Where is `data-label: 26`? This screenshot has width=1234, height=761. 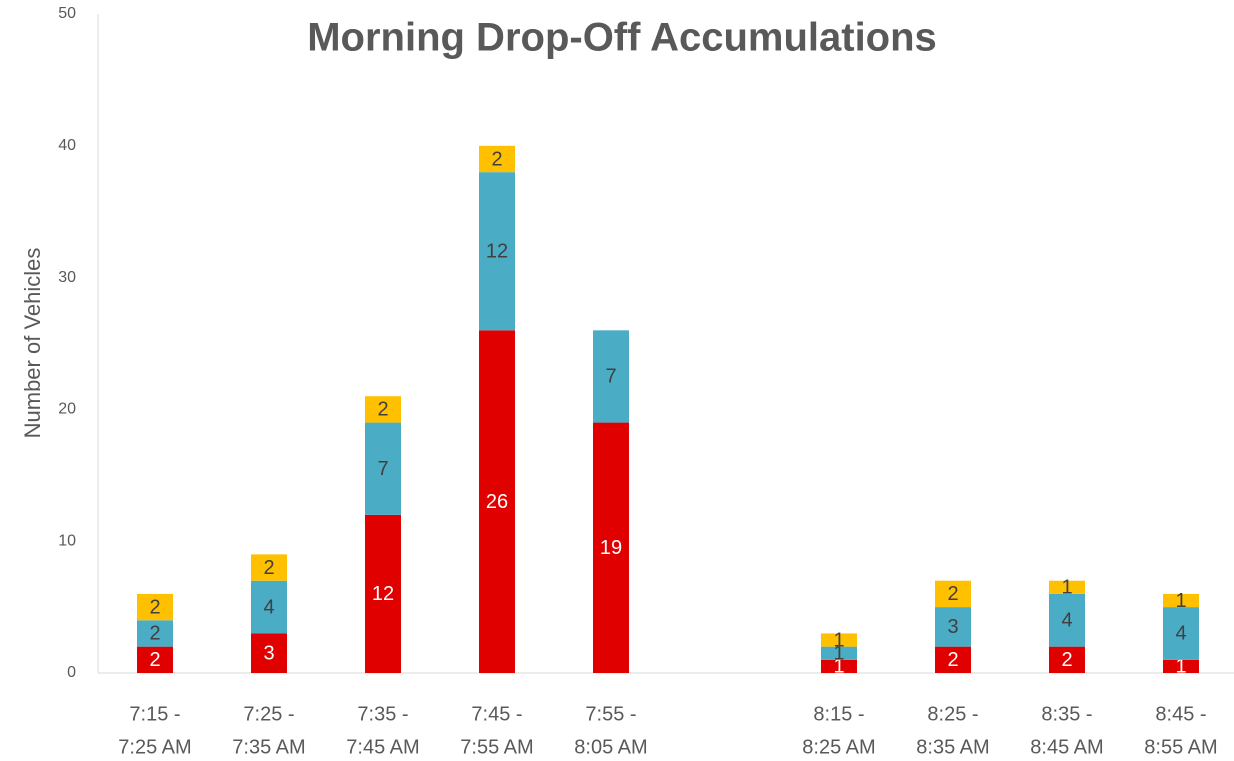
data-label: 26 is located at coordinates (497, 502).